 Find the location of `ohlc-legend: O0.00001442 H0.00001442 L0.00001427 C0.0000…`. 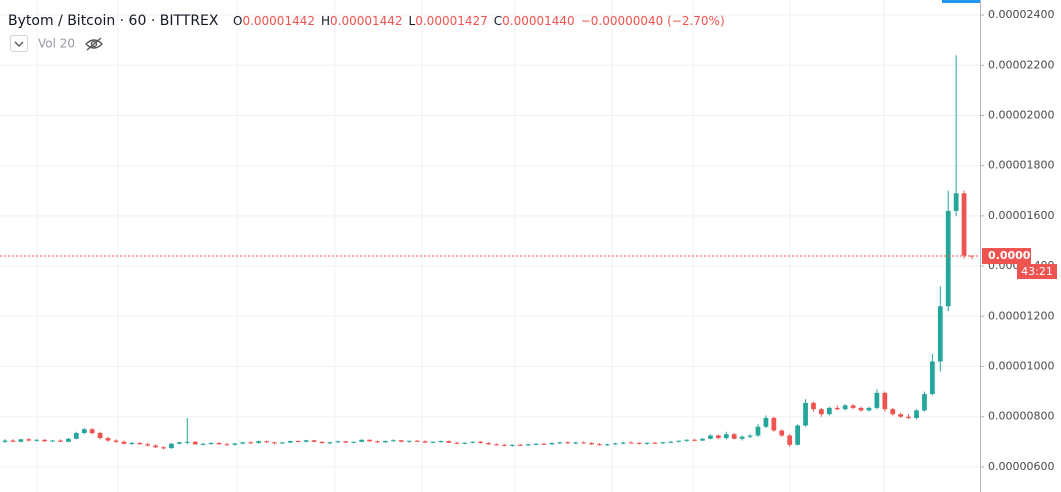

ohlc-legend: O0.00001442 H0.00001442 L0.00001427 C0.0000… is located at coordinates (479, 21).